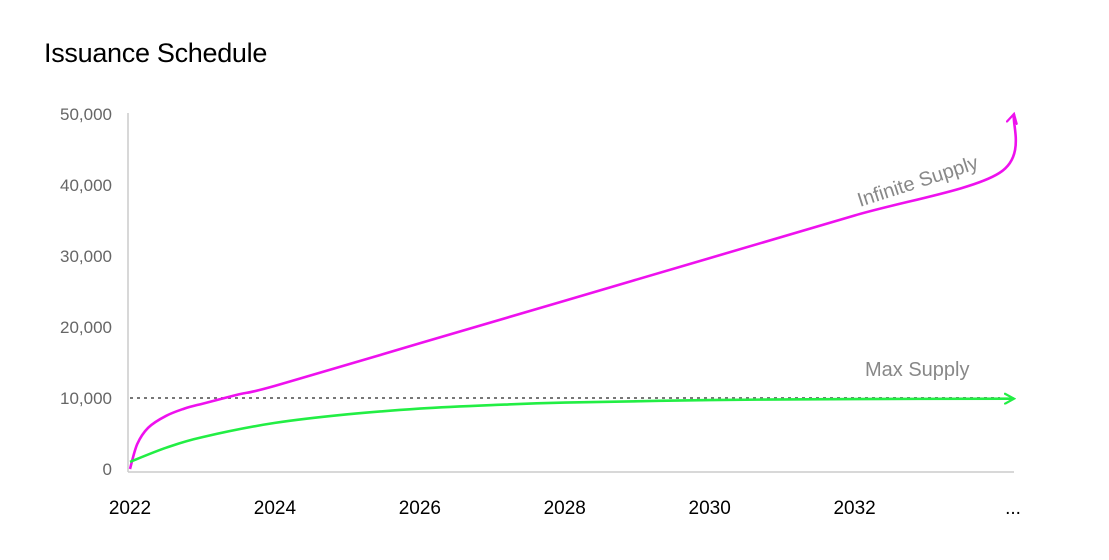 The height and width of the screenshot is (560, 1109). What do you see at coordinates (710, 508) in the screenshot?
I see `x-tick-label: 2030` at bounding box center [710, 508].